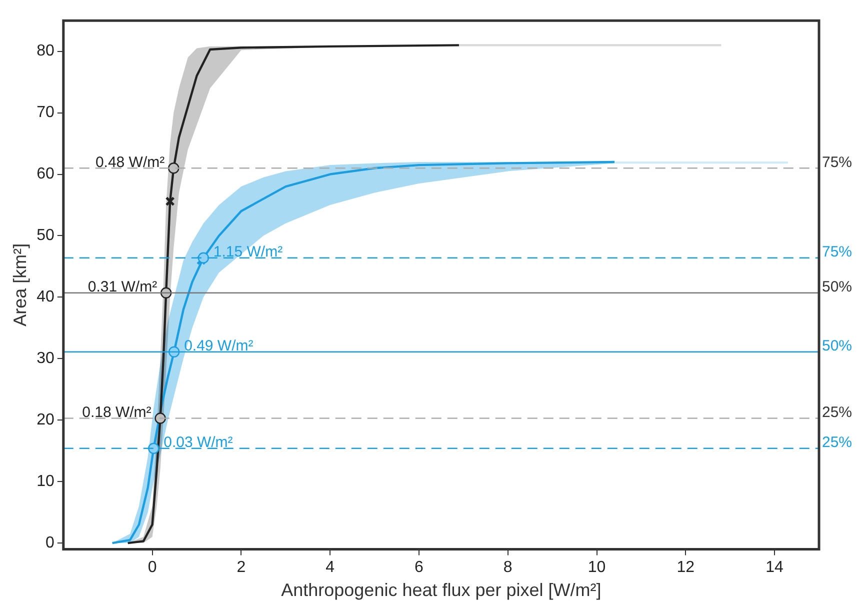 This screenshot has height=610, width=867. I want to click on y-axis-title: Area [km²], so click(20, 284).